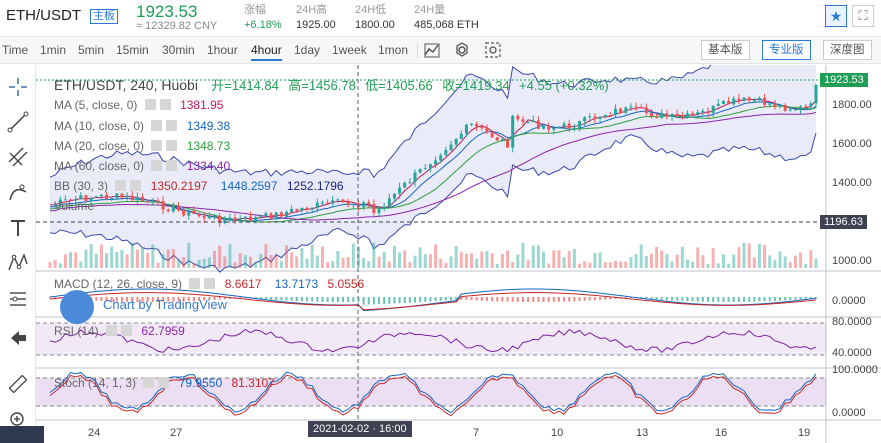 This screenshot has width=881, height=443. What do you see at coordinates (18, 338) in the screenshot?
I see `back-arrow-icon` at bounding box center [18, 338].